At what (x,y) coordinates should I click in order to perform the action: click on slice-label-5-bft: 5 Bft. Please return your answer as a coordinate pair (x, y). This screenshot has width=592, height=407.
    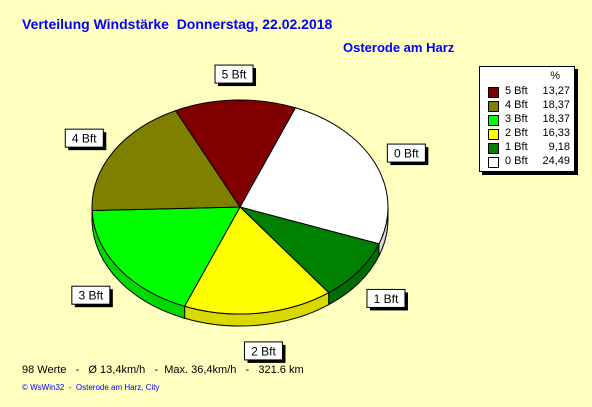
    Looking at the image, I should click on (235, 75).